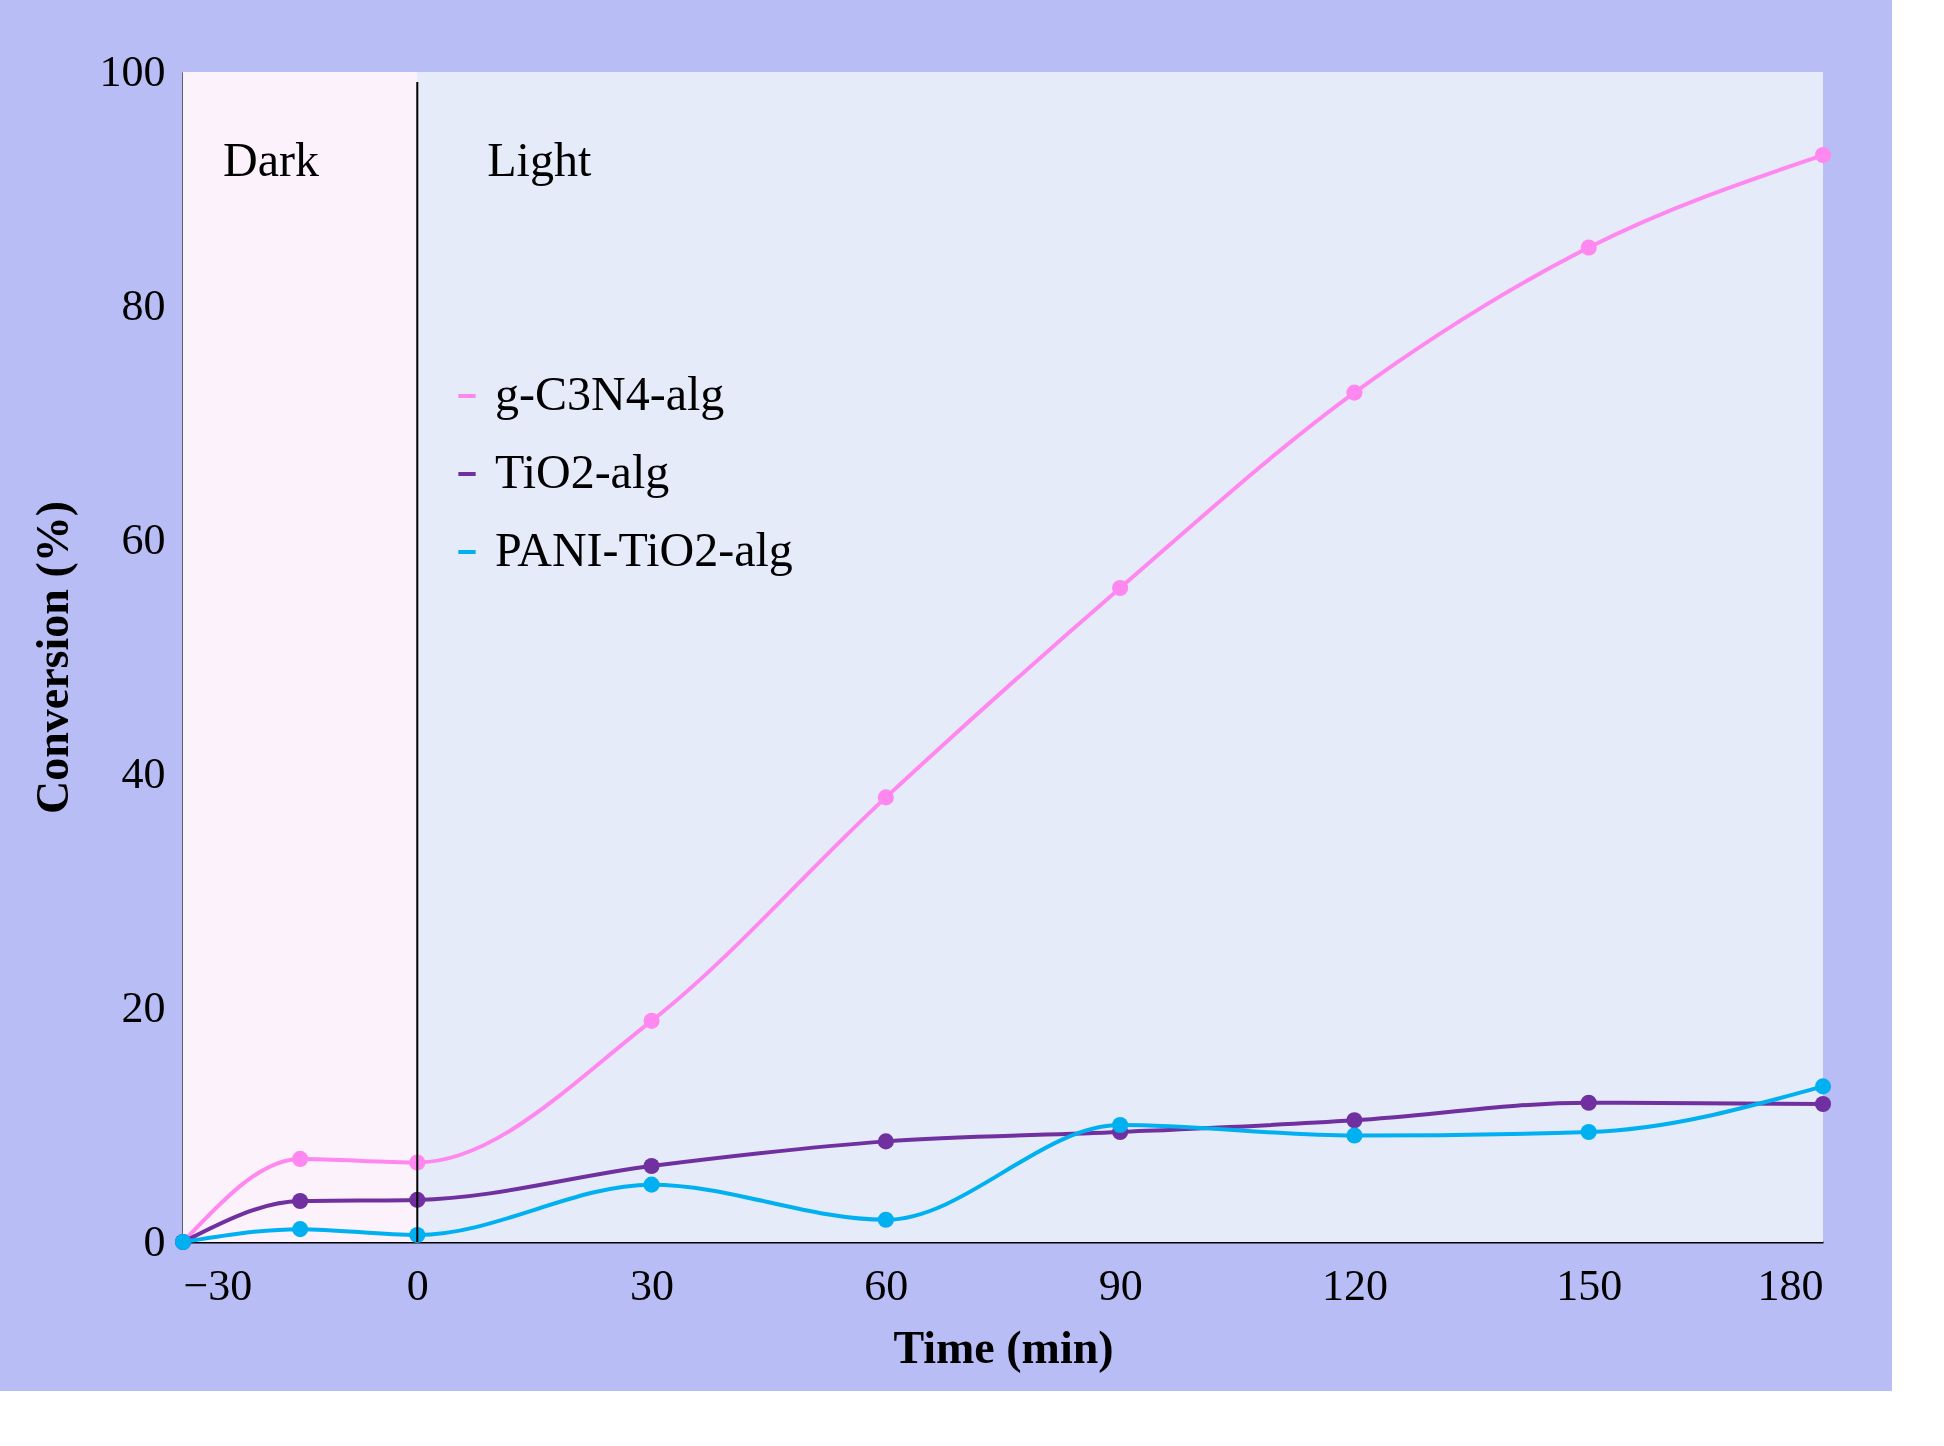  I want to click on legend-label: TiO2-alg, so click(582, 471).